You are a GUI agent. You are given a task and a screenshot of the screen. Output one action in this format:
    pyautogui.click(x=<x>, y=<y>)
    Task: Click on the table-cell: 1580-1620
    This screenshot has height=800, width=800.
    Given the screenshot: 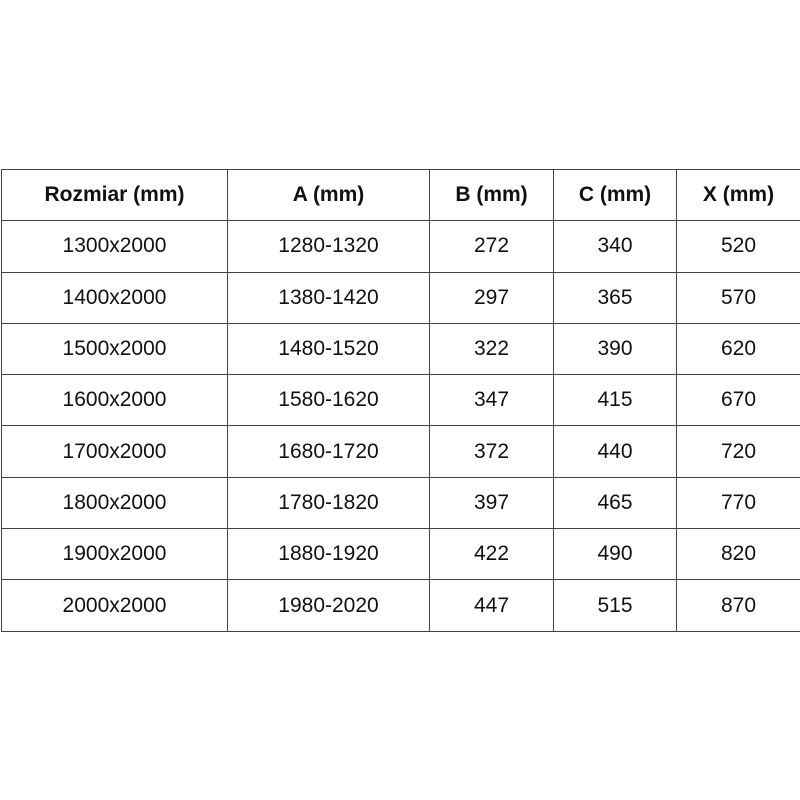 What is the action you would take?
    pyautogui.click(x=328, y=400)
    